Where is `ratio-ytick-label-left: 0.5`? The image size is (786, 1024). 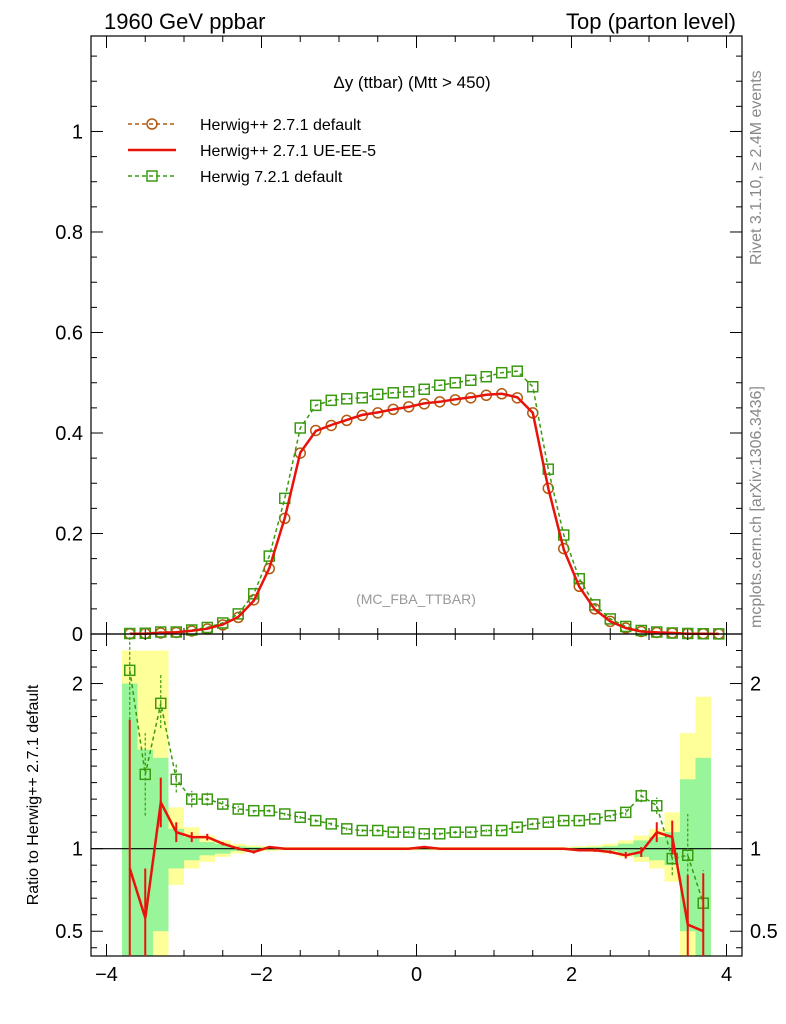
ratio-ytick-label-left: 0.5 is located at coordinates (69, 932).